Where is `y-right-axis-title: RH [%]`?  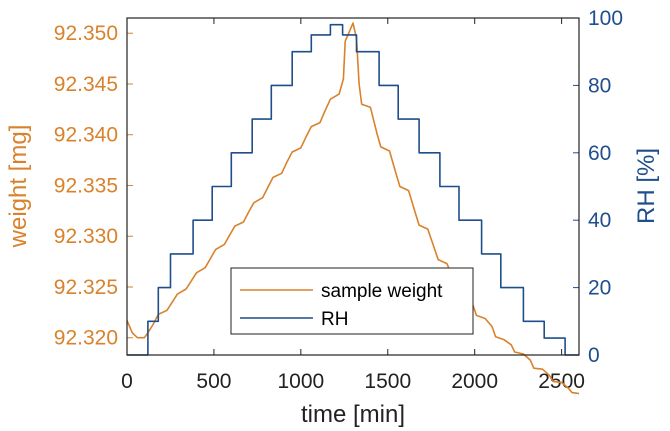 y-right-axis-title: RH [%] is located at coordinates (646, 186).